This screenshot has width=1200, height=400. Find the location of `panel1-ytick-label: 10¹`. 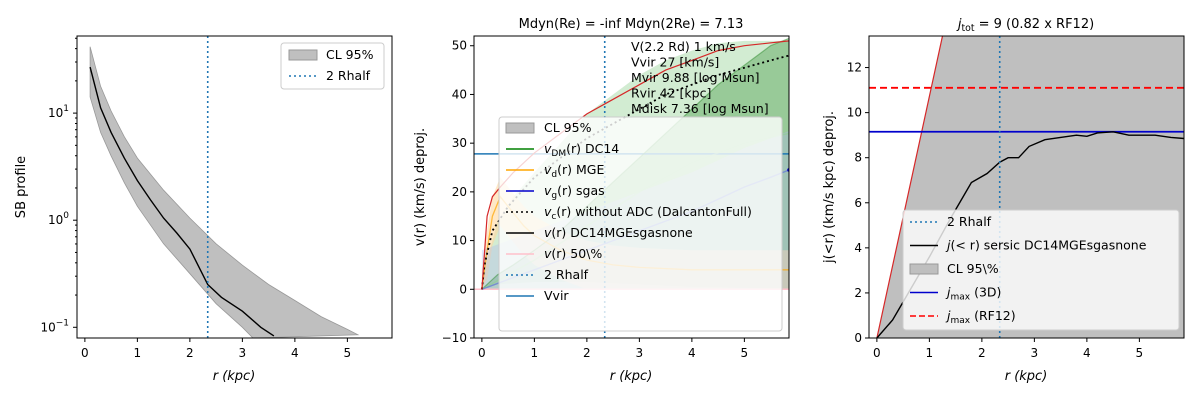

panel1-ytick-label: 10¹ is located at coordinates (58, 112).